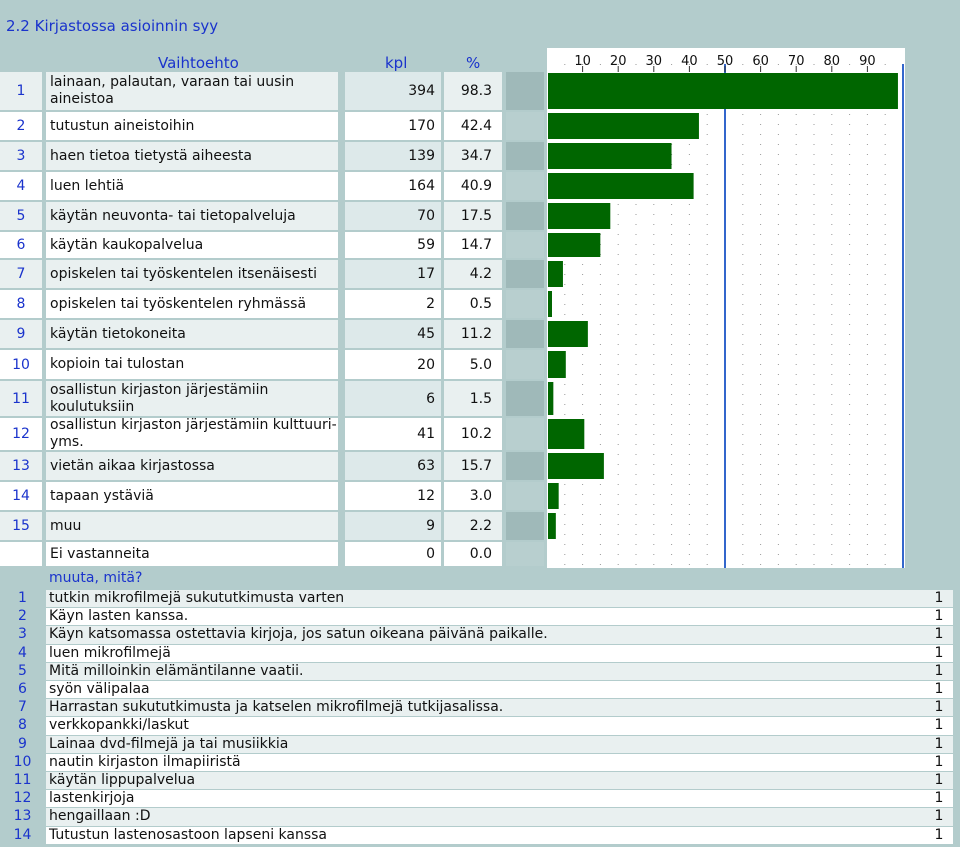 This screenshot has width=960, height=847. What do you see at coordinates (22, 634) in the screenshot?
I see `other-answer-number: 3` at bounding box center [22, 634].